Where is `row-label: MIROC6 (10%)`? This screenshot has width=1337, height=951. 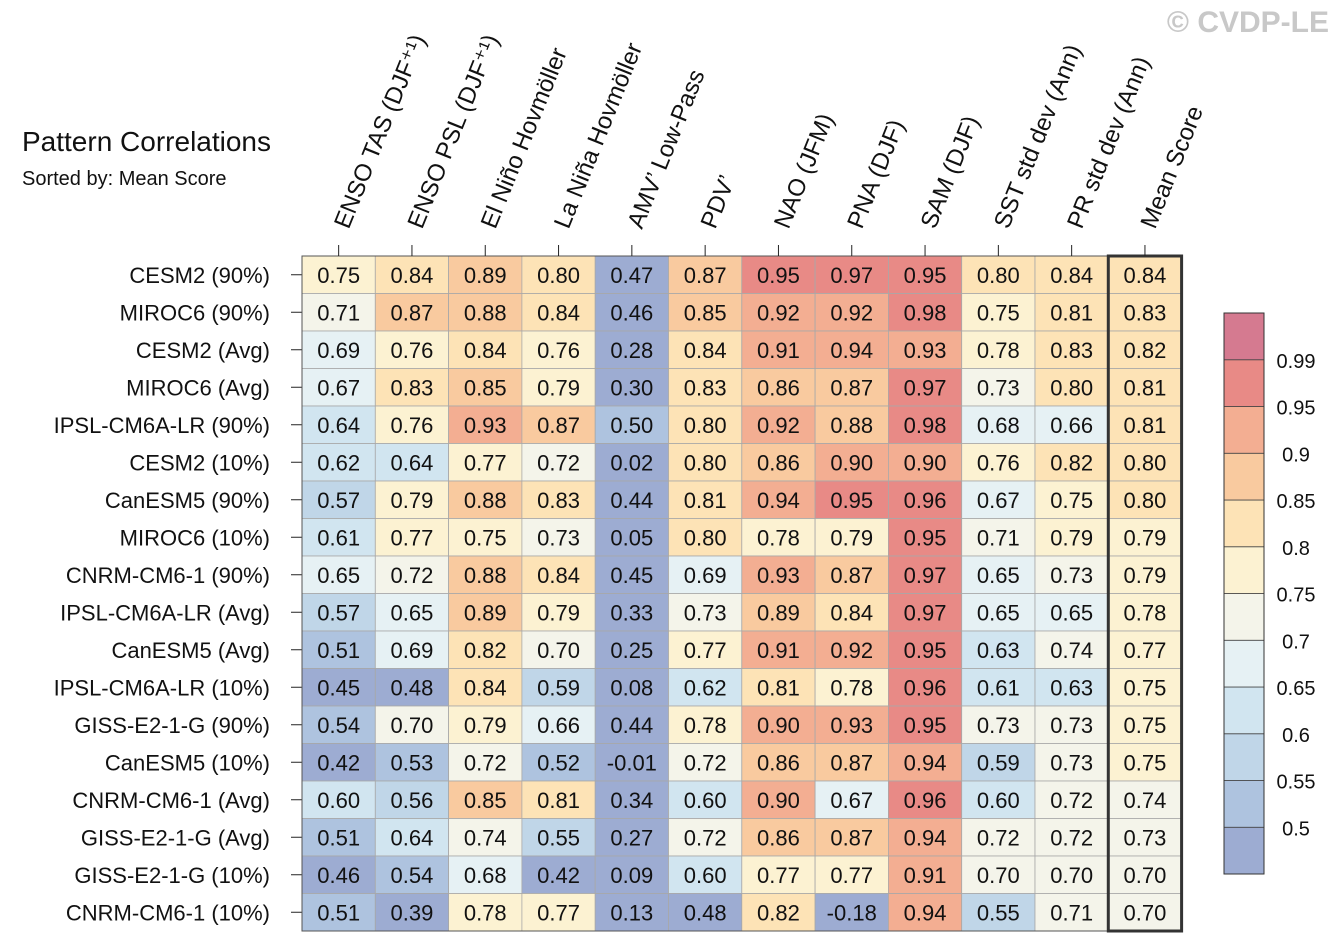
row-label: MIROC6 (10%) is located at coordinates (195, 537).